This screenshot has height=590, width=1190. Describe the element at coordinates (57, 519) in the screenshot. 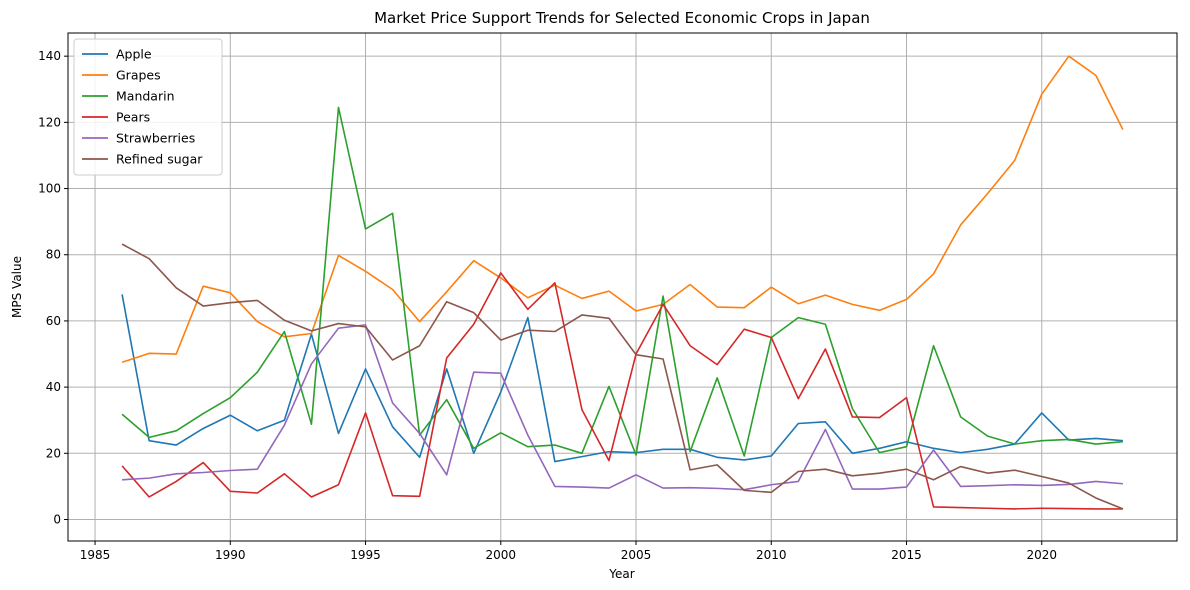

I see `y-tick-label: 0` at that location.